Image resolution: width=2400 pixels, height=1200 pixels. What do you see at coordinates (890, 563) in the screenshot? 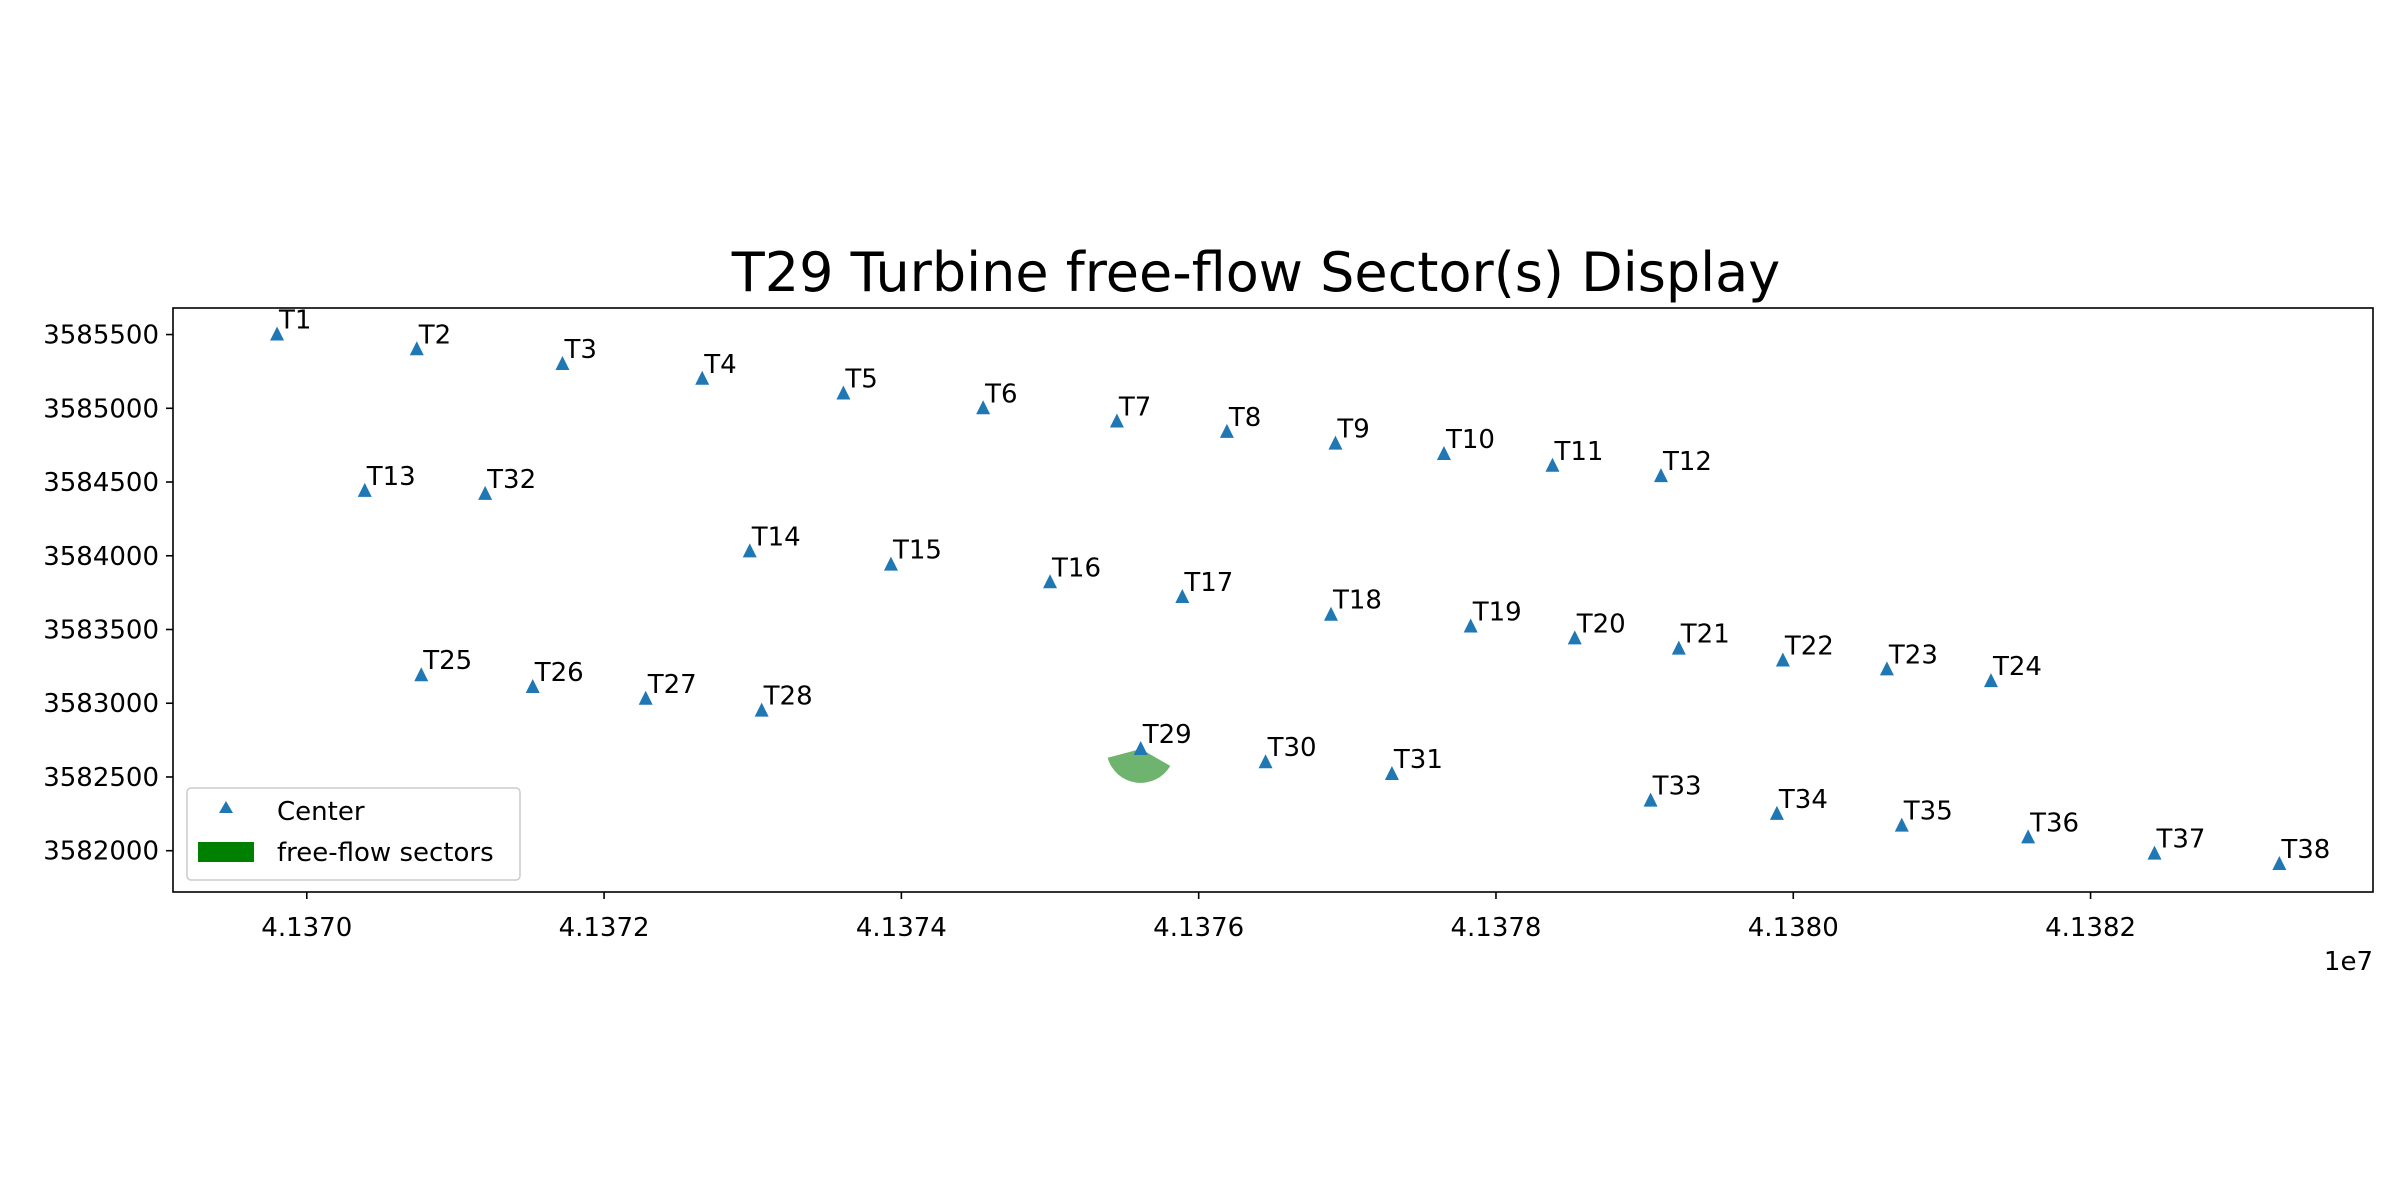
I see `turbine-marker-t15` at bounding box center [890, 563].